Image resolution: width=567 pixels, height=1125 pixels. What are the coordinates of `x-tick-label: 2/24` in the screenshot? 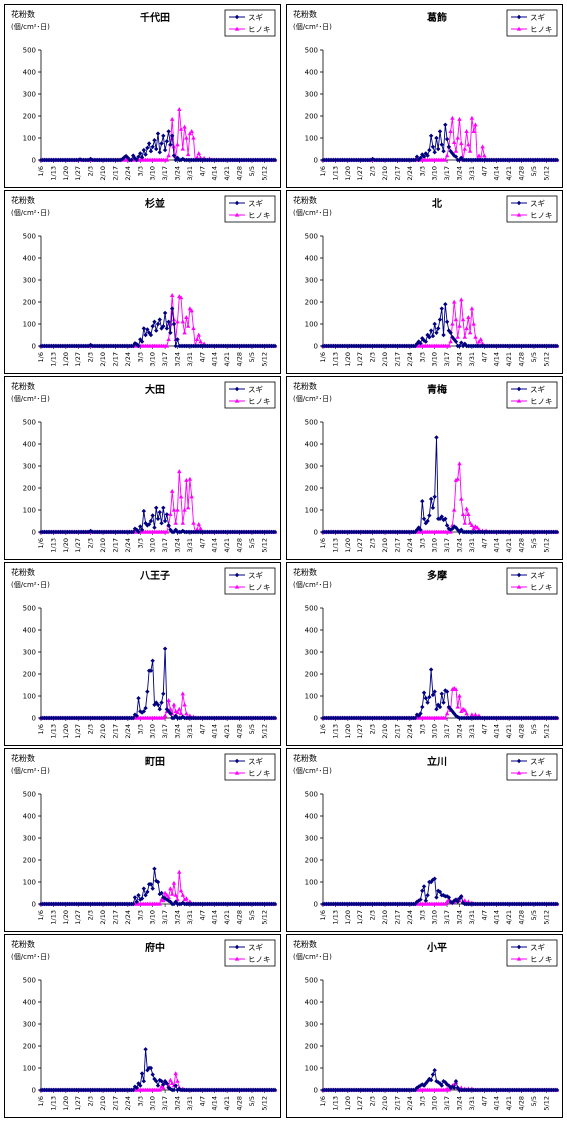 It's located at (128, 917).